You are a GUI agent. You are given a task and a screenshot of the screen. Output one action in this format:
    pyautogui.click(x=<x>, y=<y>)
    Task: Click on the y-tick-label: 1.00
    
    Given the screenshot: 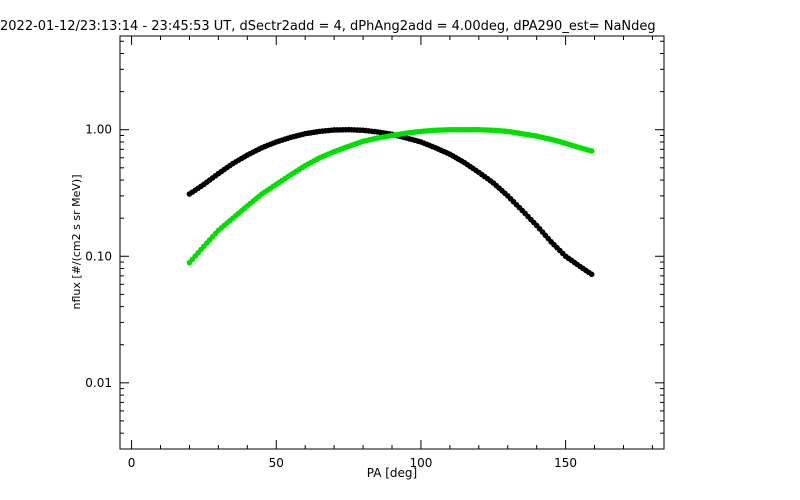 What is the action you would take?
    pyautogui.click(x=98, y=130)
    